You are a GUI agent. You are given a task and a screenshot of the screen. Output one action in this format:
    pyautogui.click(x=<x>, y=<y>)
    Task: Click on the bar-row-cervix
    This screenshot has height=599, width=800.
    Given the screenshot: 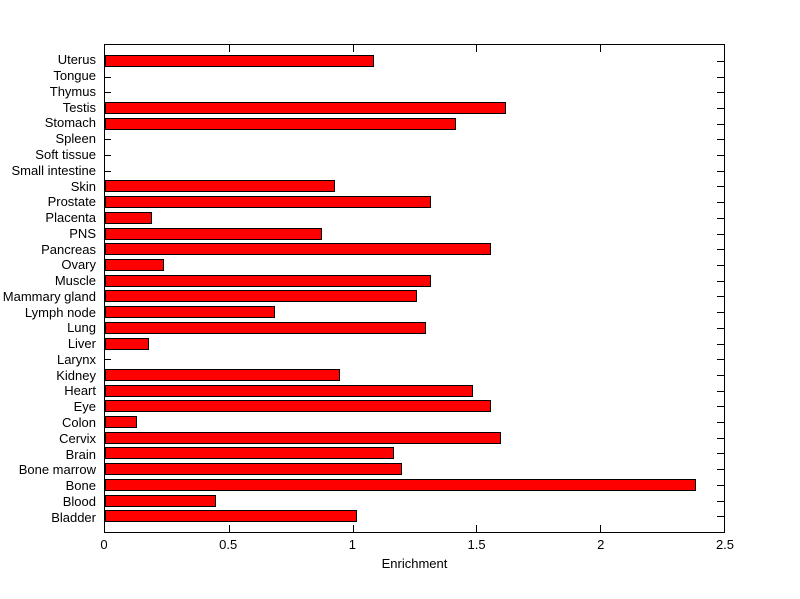 What is the action you would take?
    pyautogui.click(x=414, y=438)
    